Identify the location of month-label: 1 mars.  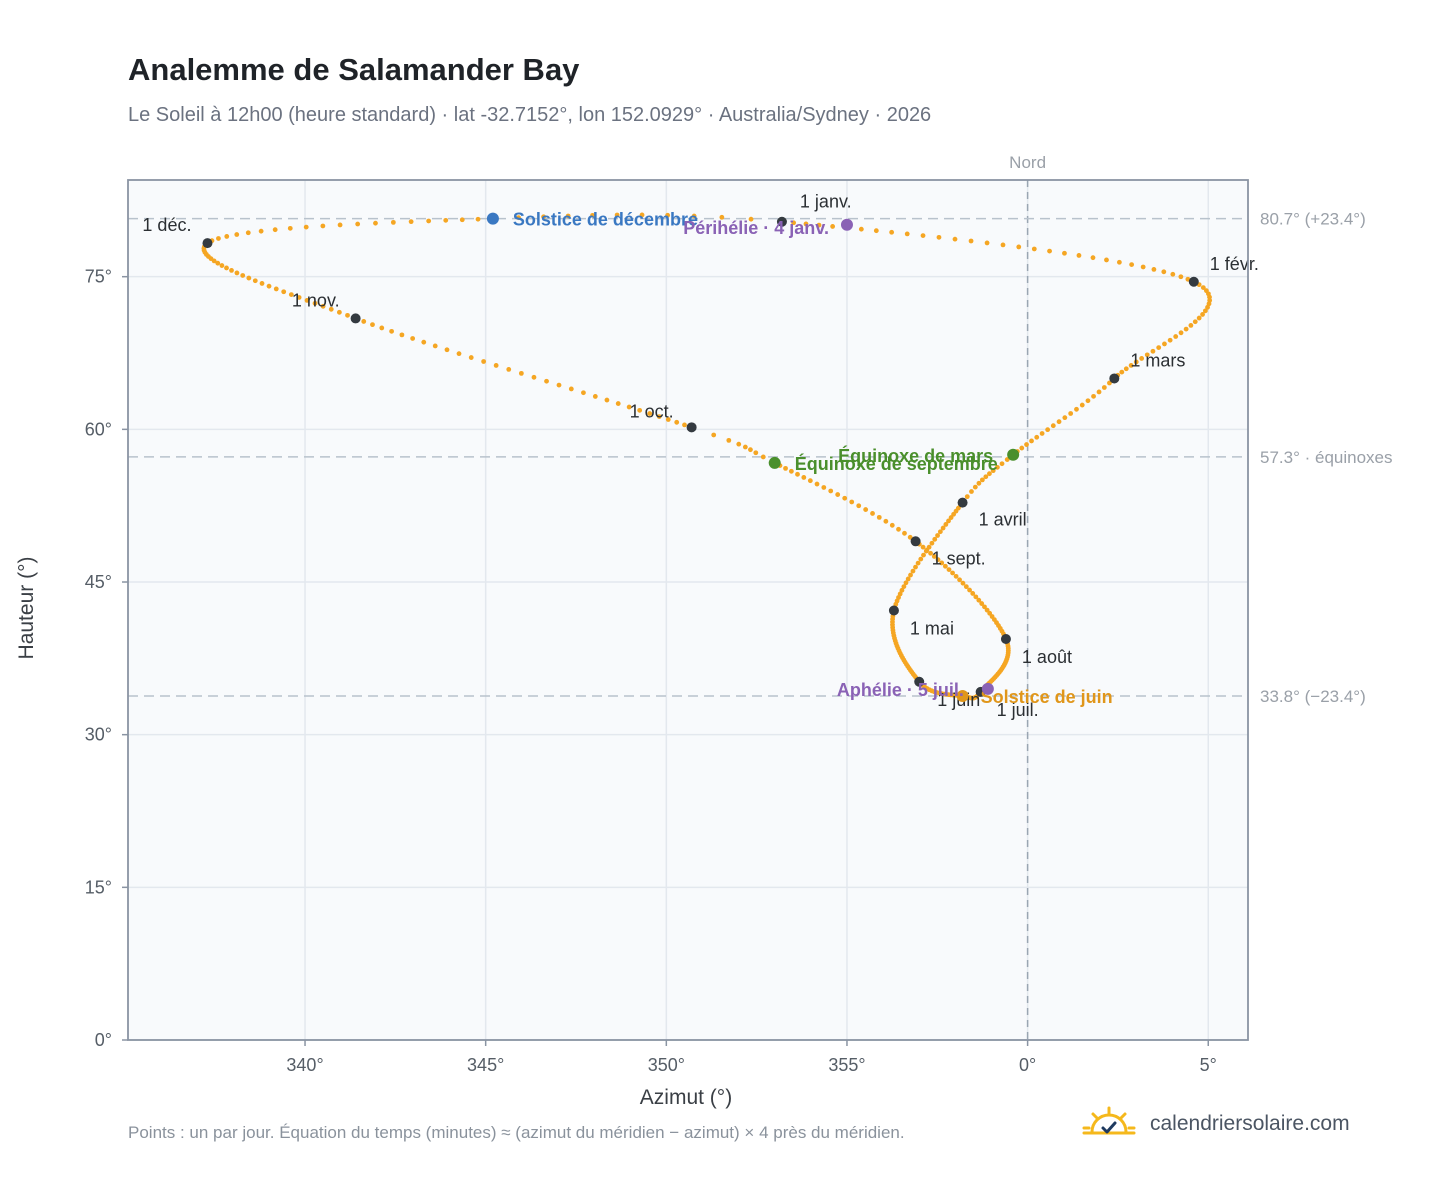
(1157, 360).